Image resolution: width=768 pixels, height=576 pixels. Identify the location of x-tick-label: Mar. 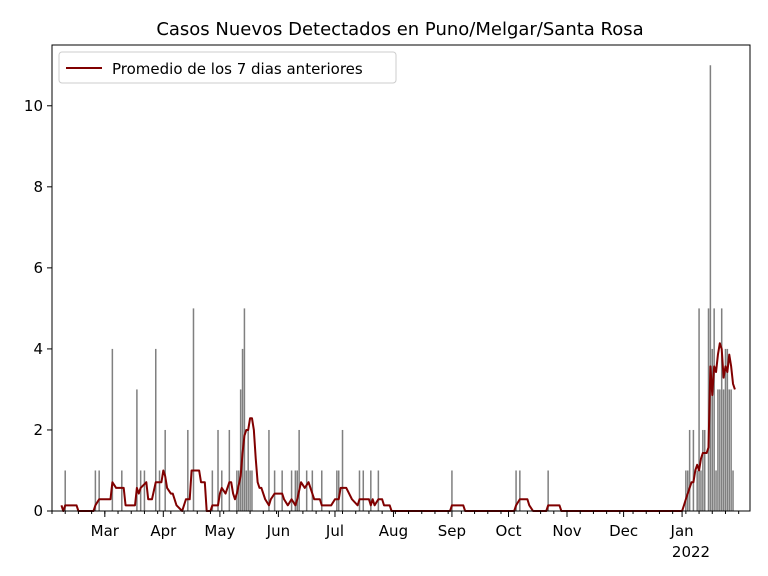
(105, 531).